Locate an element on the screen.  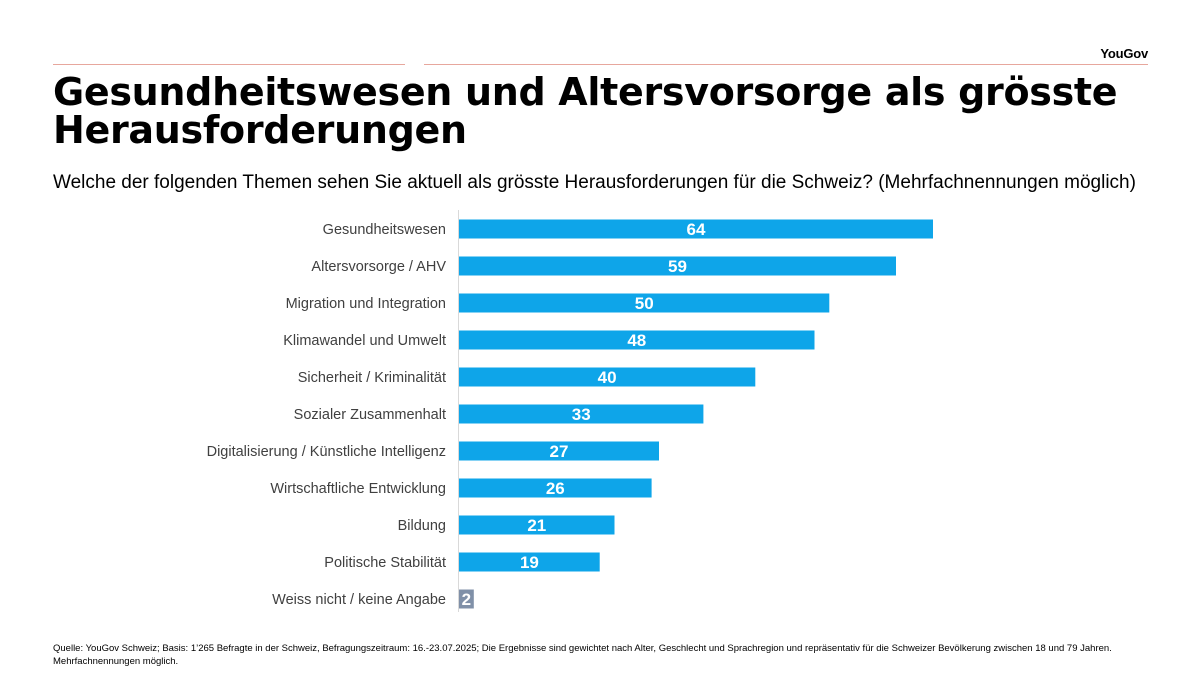
category-label: Politische Stabilität is located at coordinates (385, 563).